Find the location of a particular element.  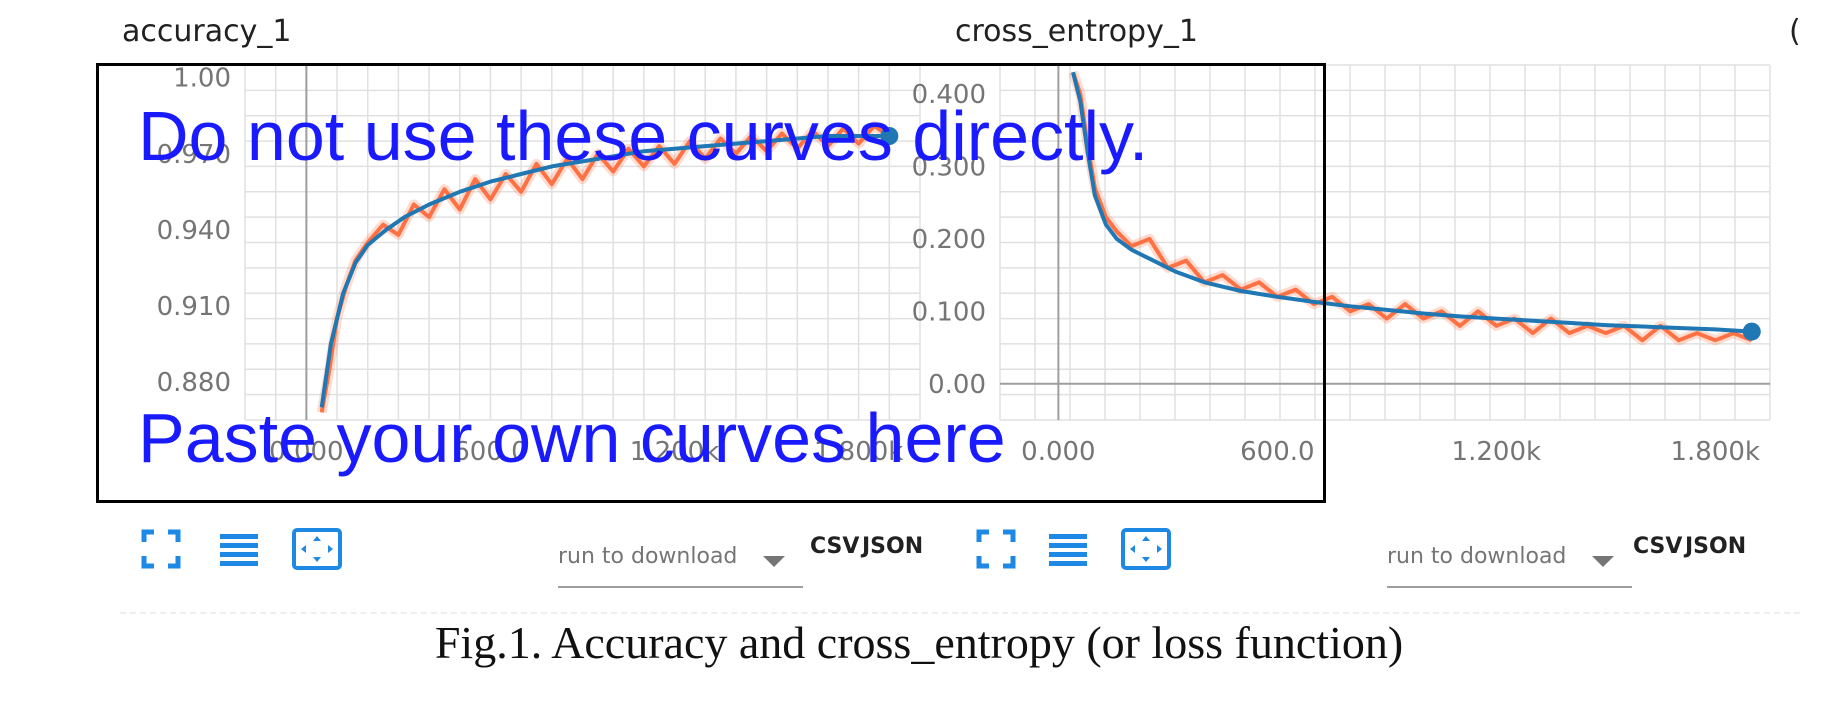

accuracy-toolbar: run to download CSV JSON is located at coordinates (540, 556).